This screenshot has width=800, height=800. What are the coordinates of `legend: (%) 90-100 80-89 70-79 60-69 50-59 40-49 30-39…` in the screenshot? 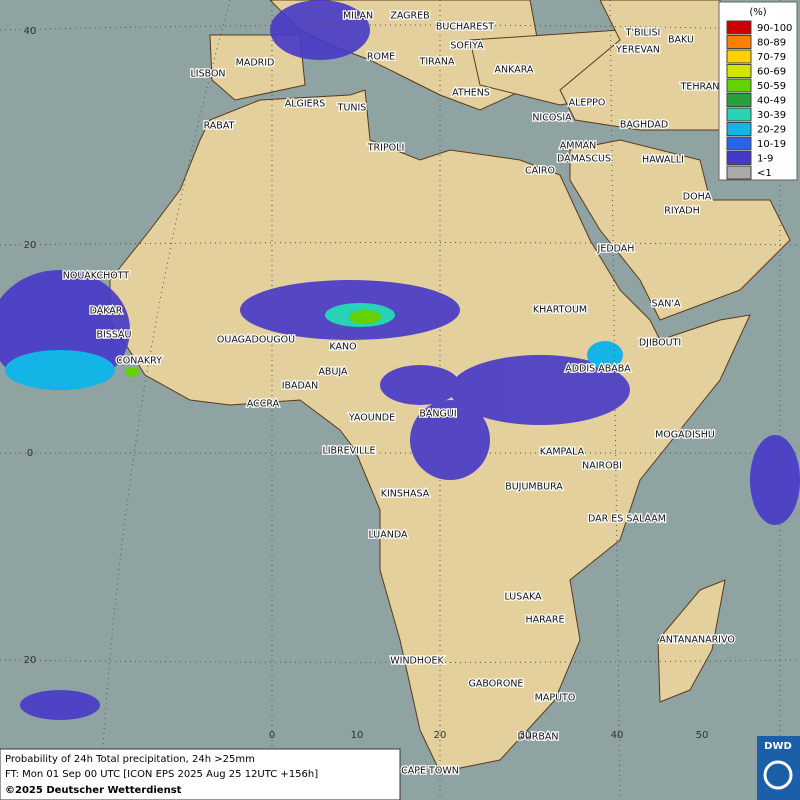 It's located at (758, 91).